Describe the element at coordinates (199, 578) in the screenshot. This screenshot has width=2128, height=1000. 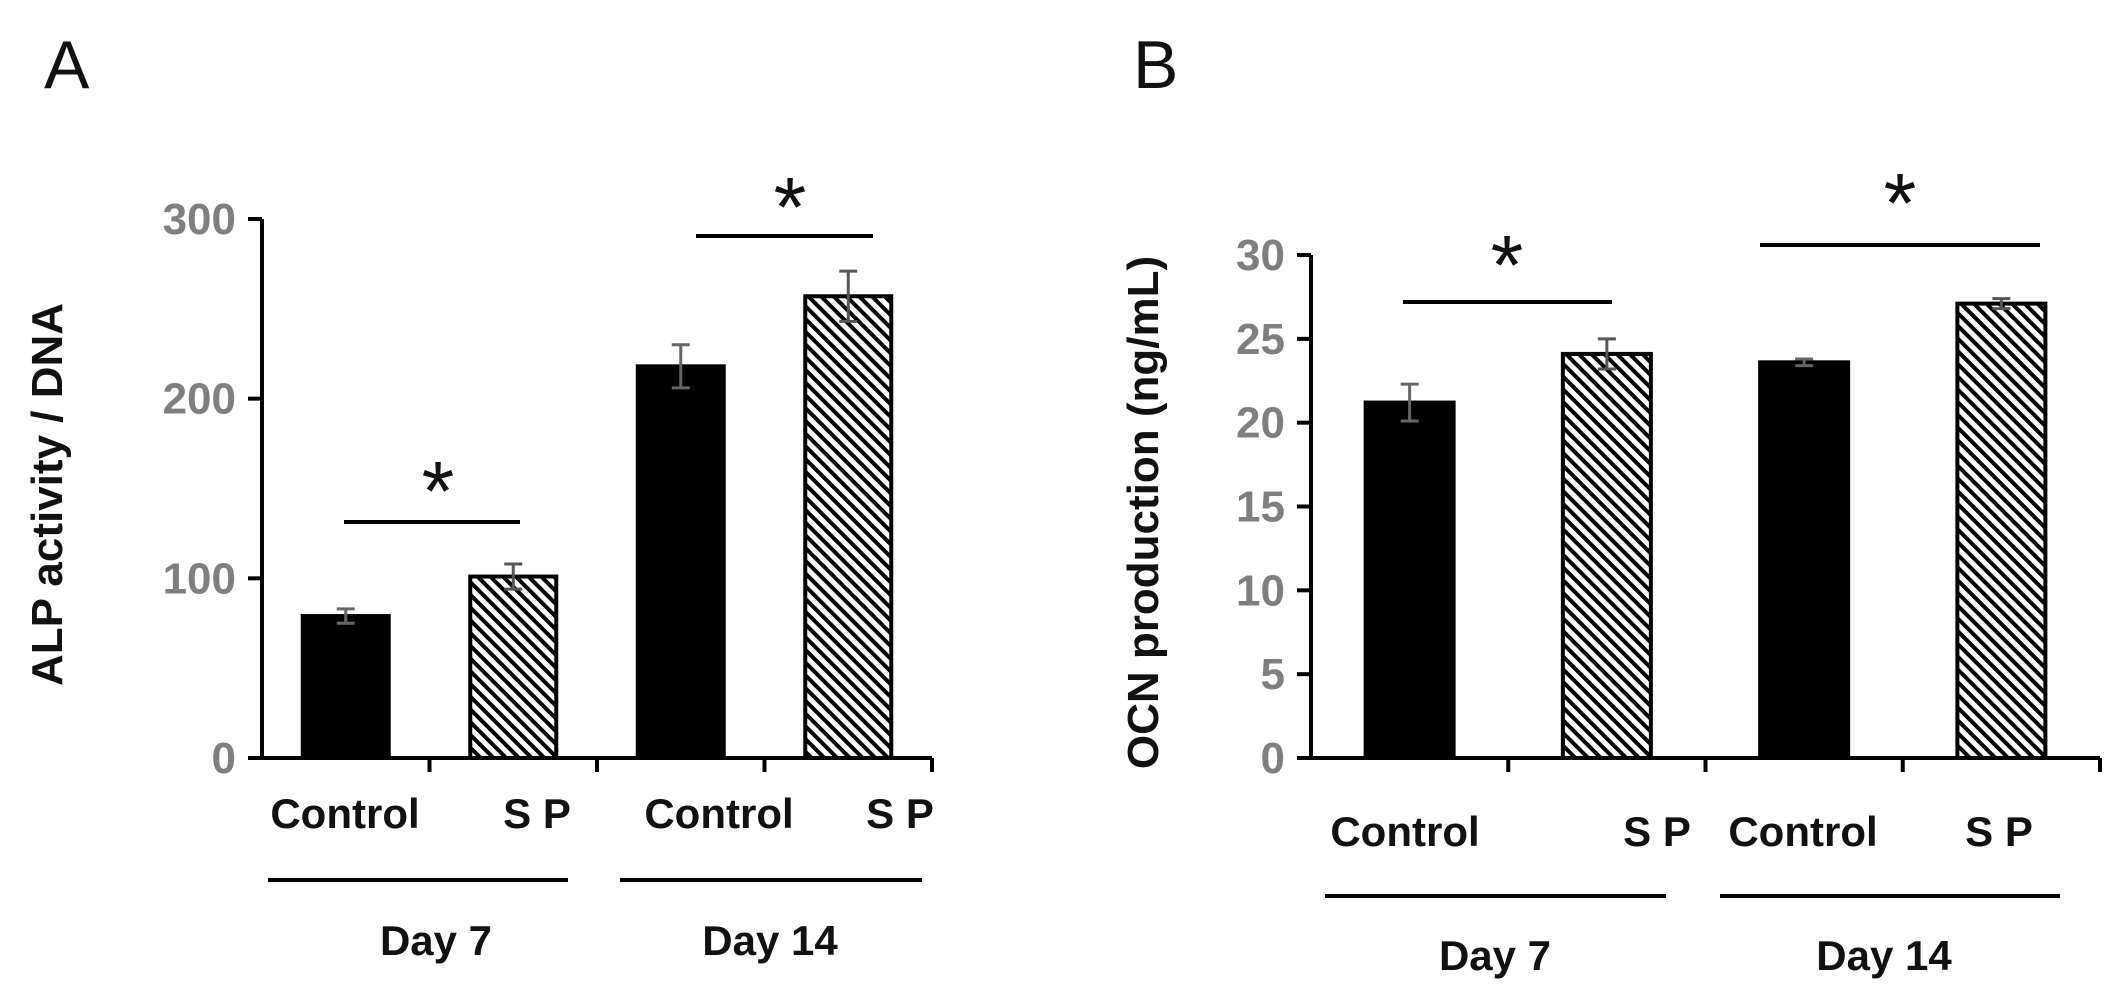
I see `y-tick-label: 100` at that location.